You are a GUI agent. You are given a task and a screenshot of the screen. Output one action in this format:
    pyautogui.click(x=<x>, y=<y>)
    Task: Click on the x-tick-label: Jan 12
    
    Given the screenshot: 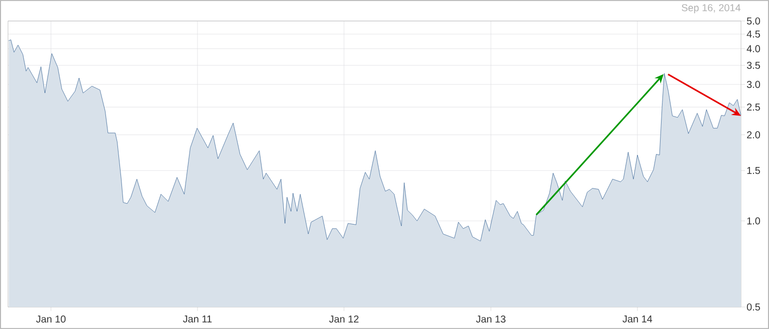 What is the action you would take?
    pyautogui.click(x=343, y=319)
    